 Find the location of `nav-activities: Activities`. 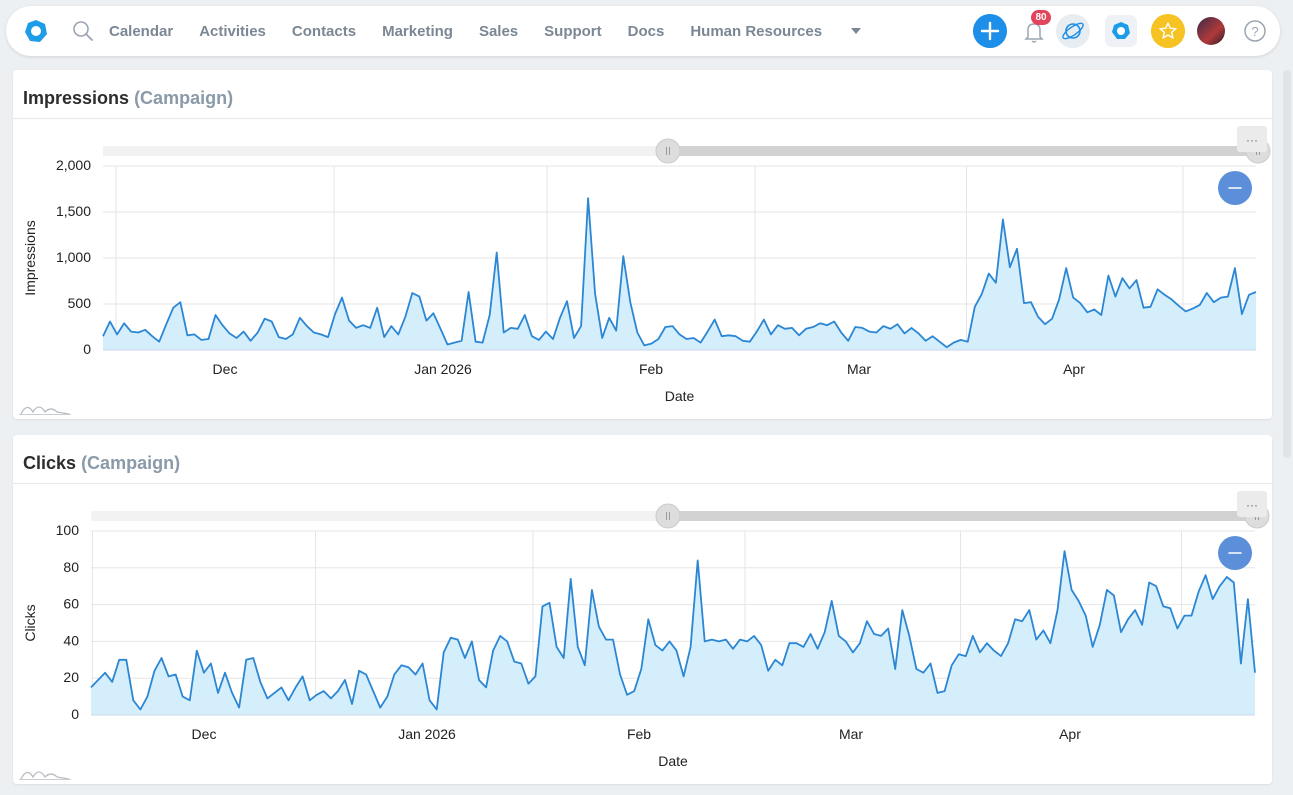

nav-activities: Activities is located at coordinates (232, 31).